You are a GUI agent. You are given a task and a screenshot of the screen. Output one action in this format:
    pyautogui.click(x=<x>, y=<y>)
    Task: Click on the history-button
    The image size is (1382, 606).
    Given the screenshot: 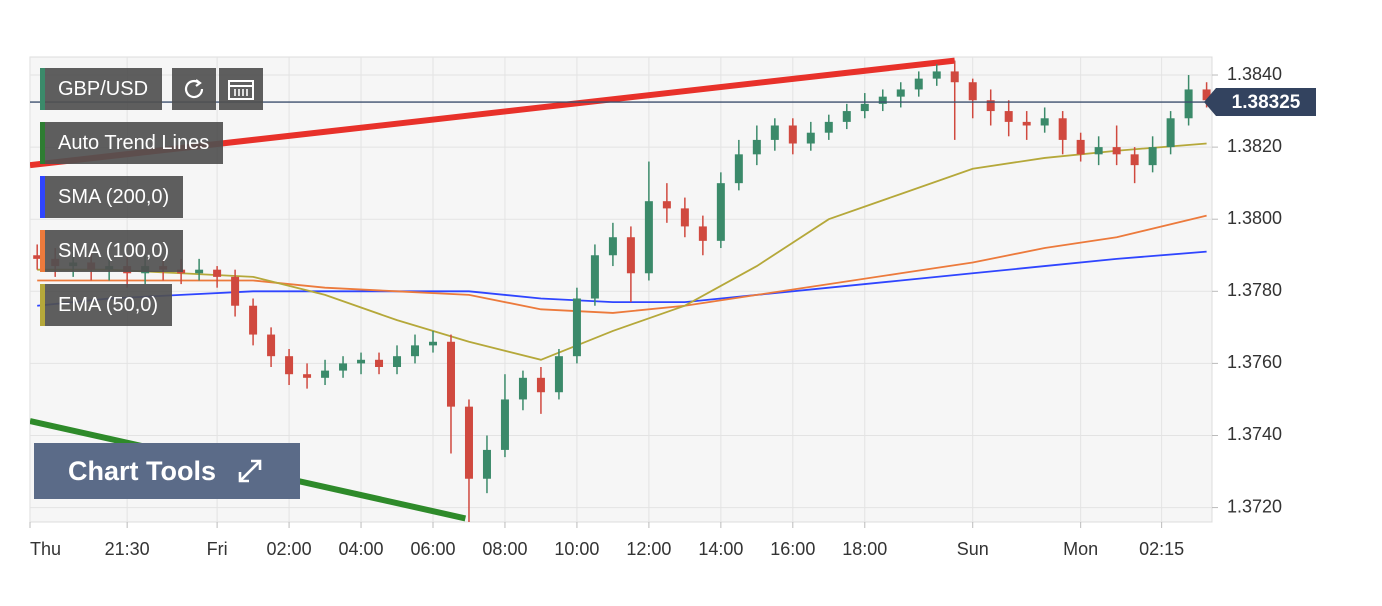 What is the action you would take?
    pyautogui.click(x=241, y=89)
    